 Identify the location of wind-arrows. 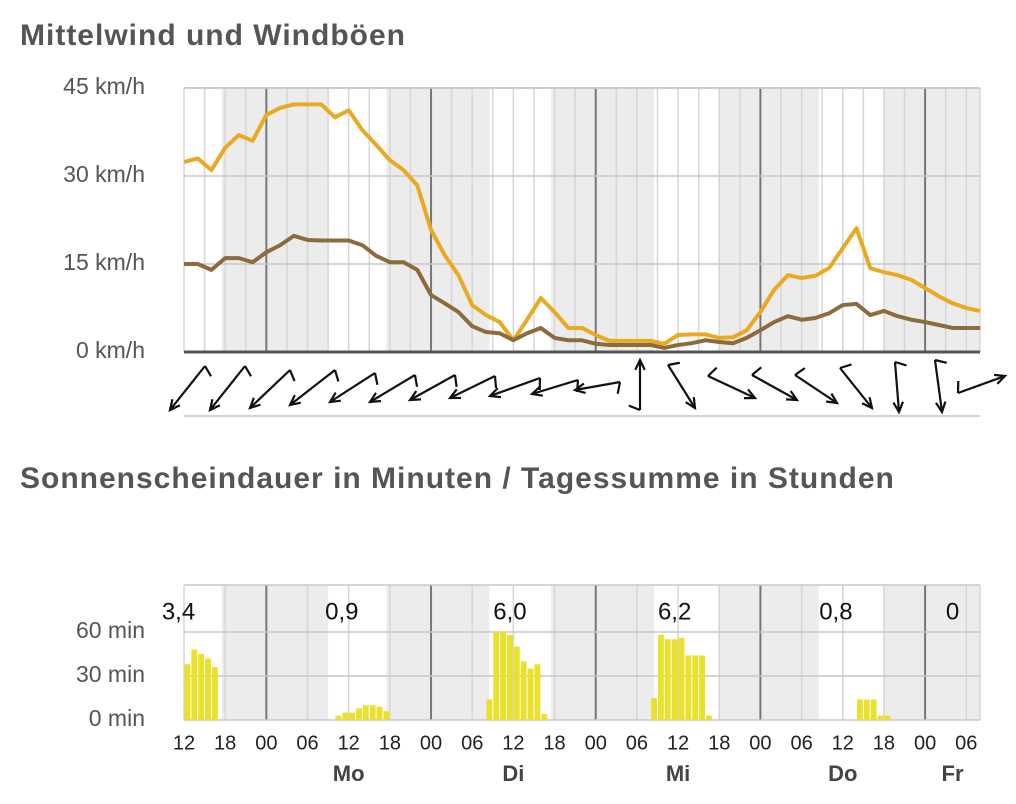
(588, 386).